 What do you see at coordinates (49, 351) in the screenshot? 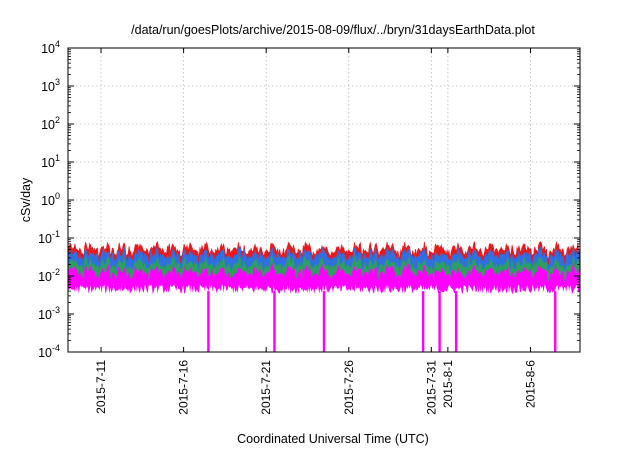
I see `y-tick-label: 10⁻⁴` at bounding box center [49, 351].